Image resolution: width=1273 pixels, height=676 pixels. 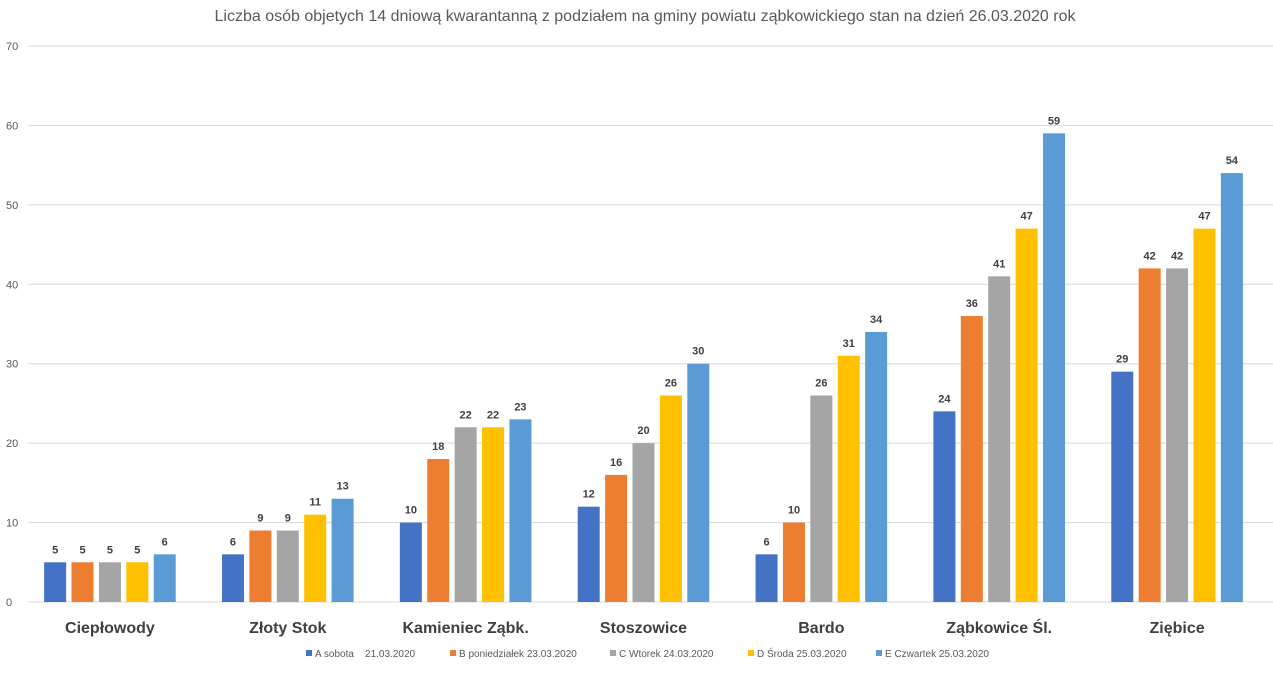 What do you see at coordinates (9, 603) in the screenshot?
I see `y-tick-label: 0` at bounding box center [9, 603].